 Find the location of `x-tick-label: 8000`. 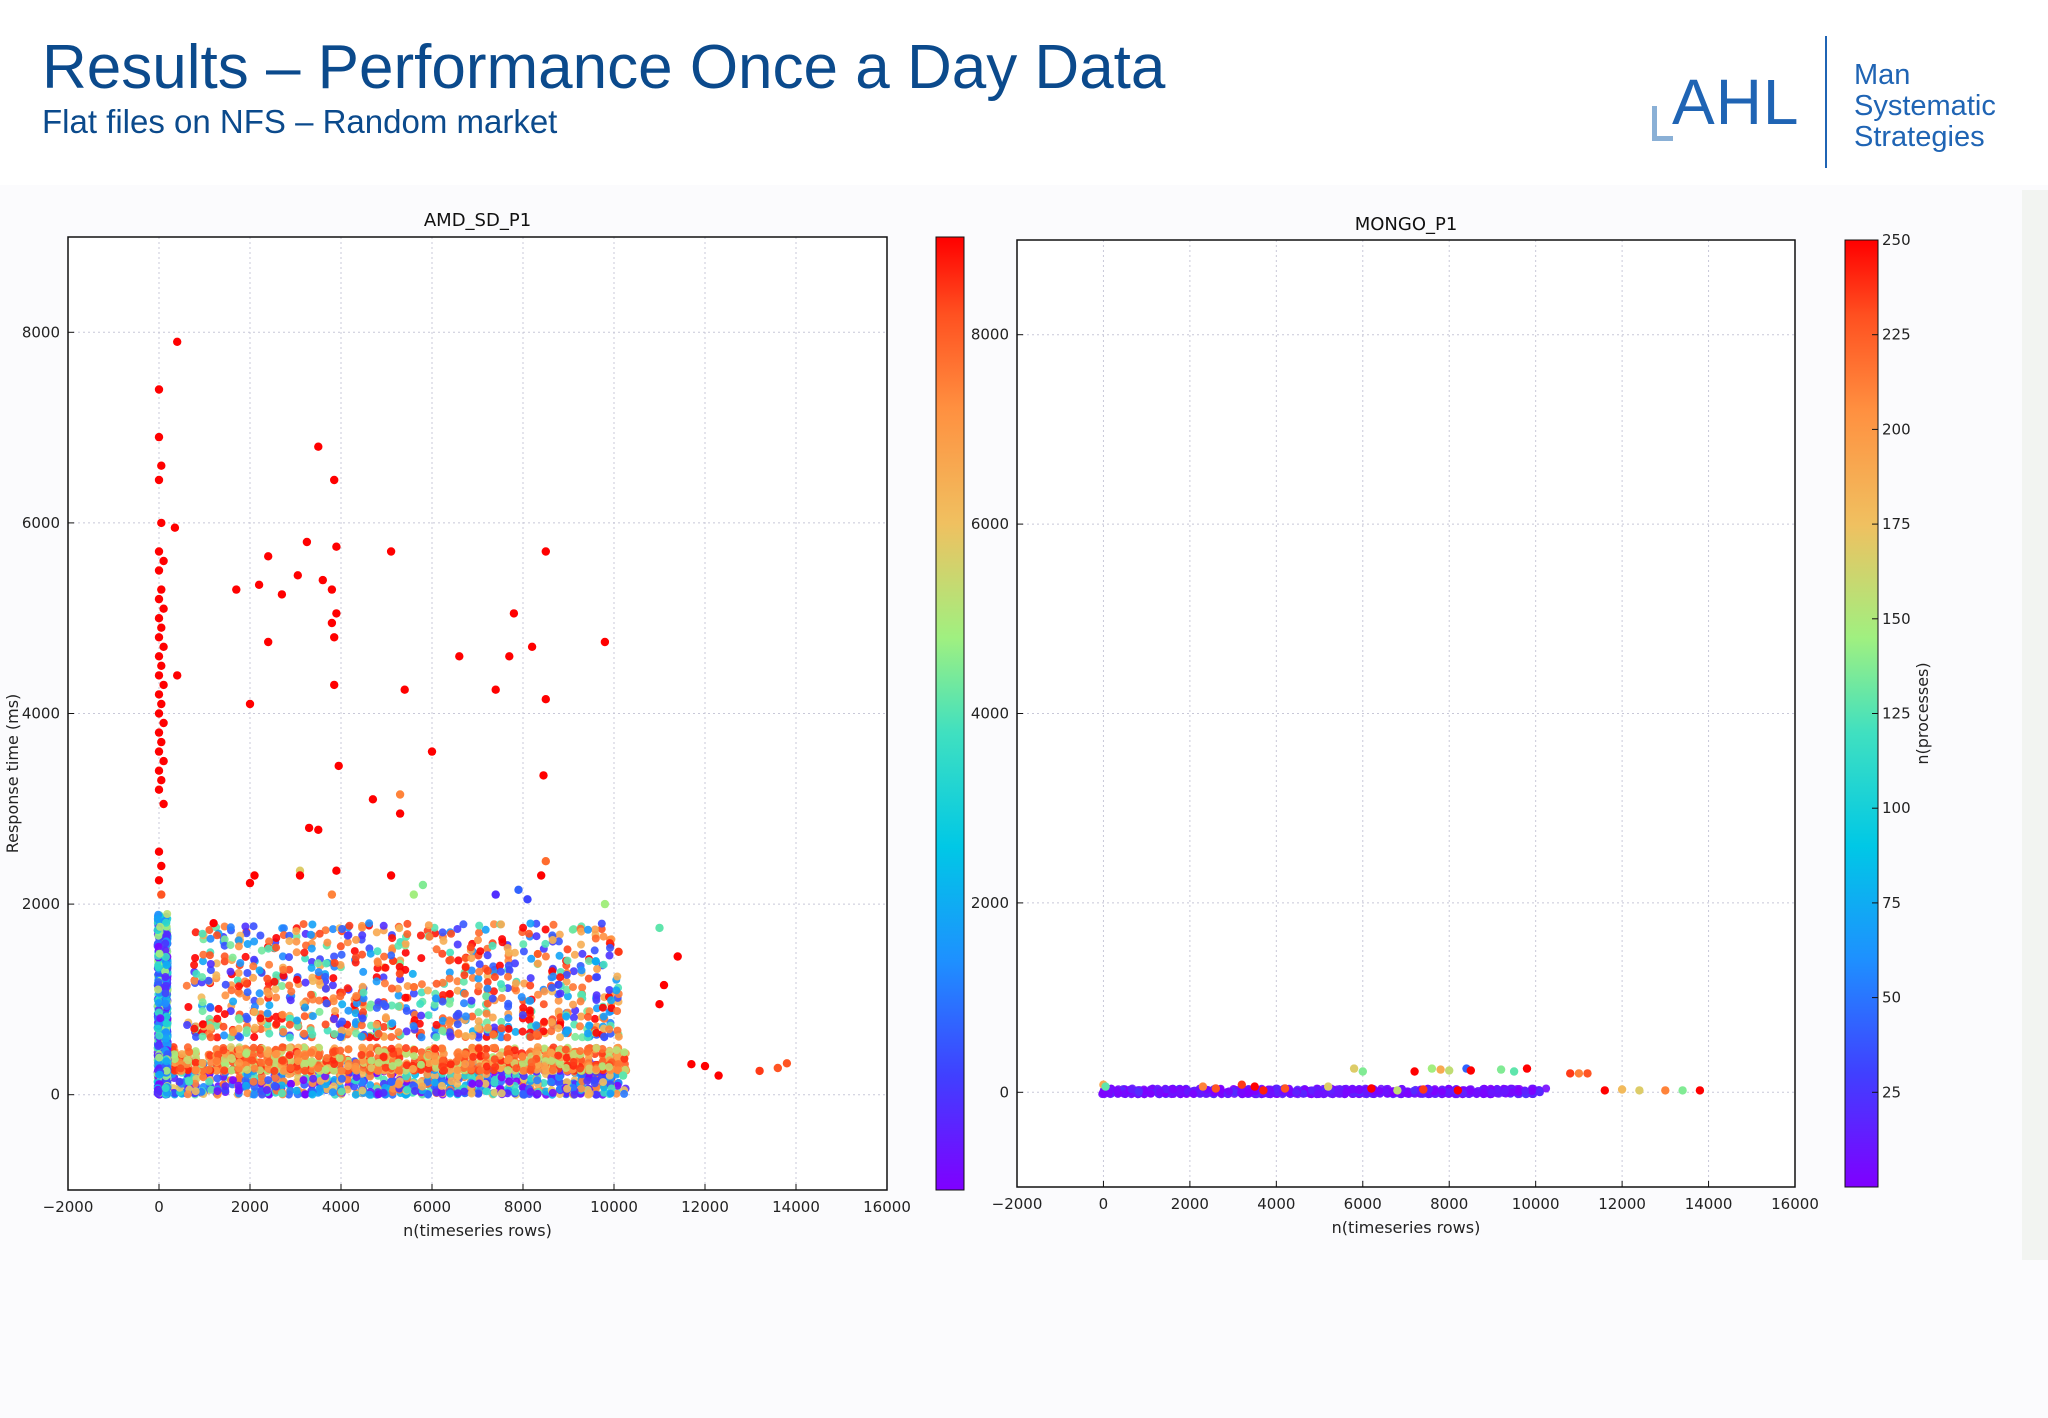

x-tick-label: 8000 is located at coordinates (1449, 1204).